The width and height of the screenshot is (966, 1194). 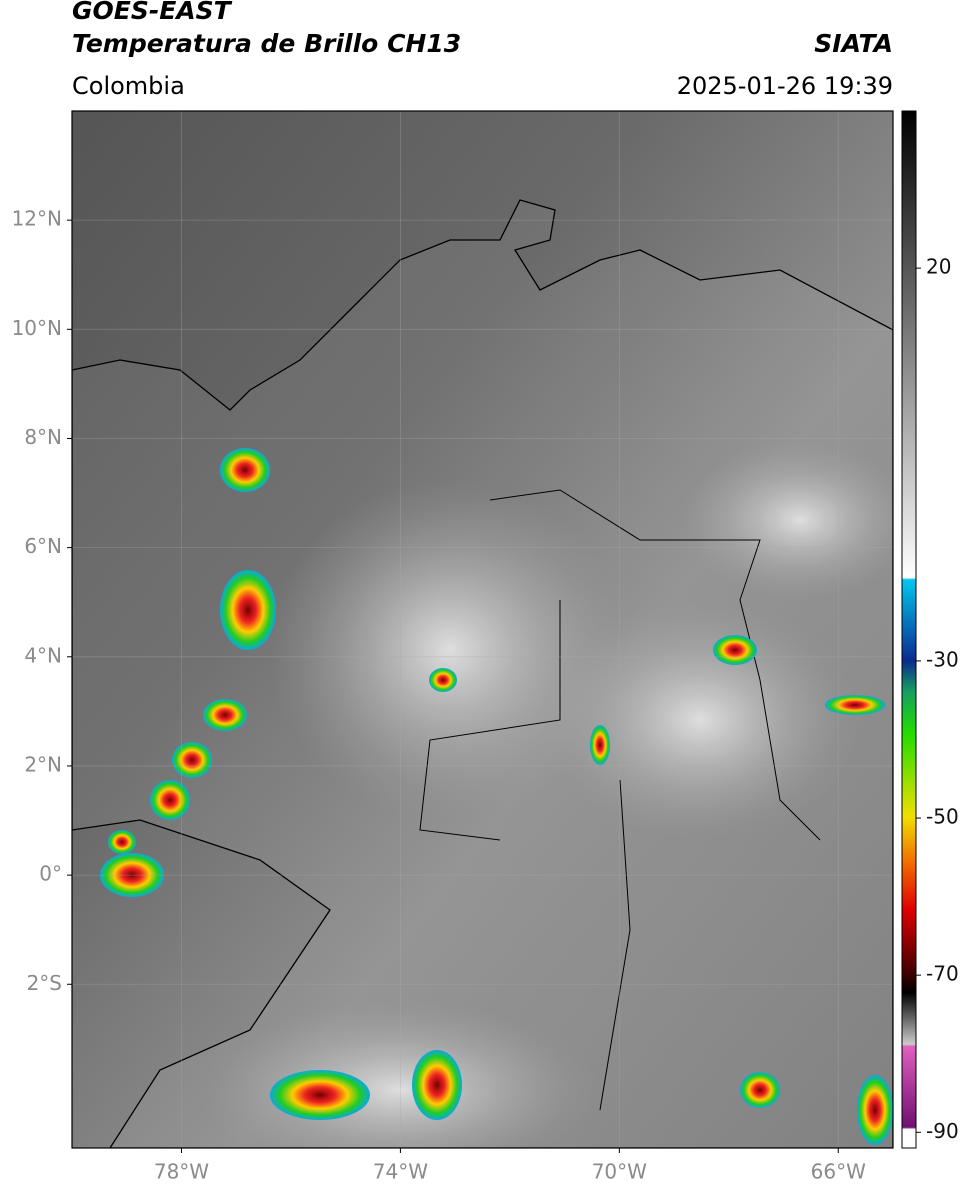 What do you see at coordinates (43, 437) in the screenshot?
I see `y-tick-label: 8°N` at bounding box center [43, 437].